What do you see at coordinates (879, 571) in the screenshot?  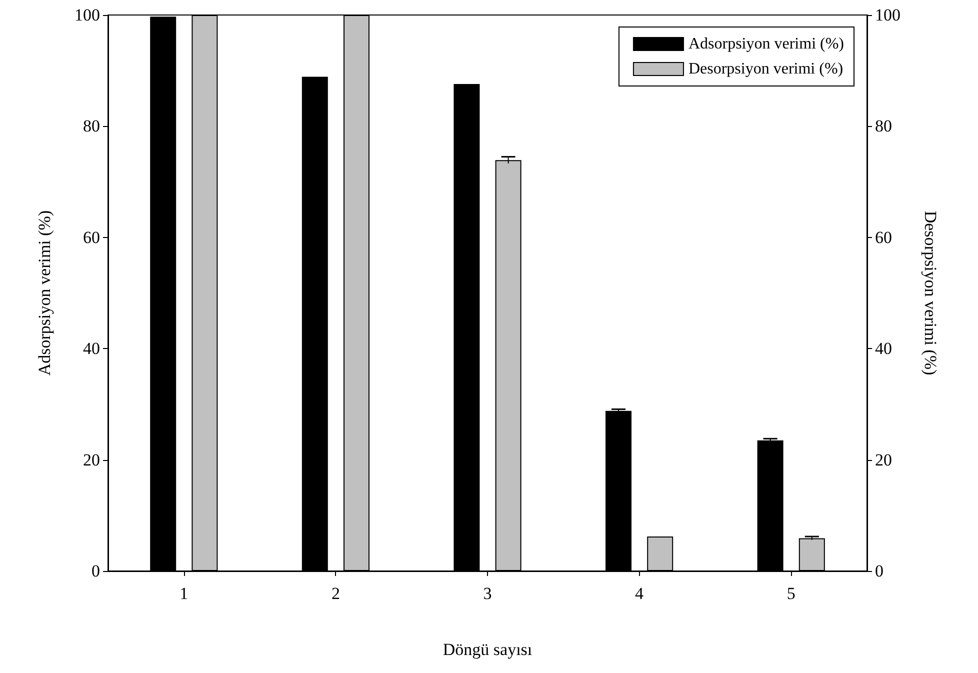 I see `y2-tick-label: 0` at bounding box center [879, 571].